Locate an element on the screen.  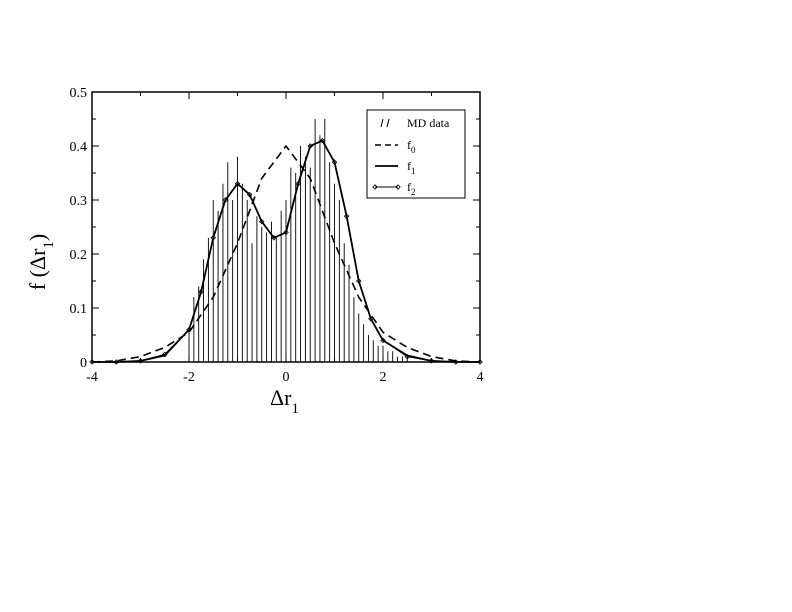
y-axis-label-main: f (Δr is located at coordinates (37, 269).